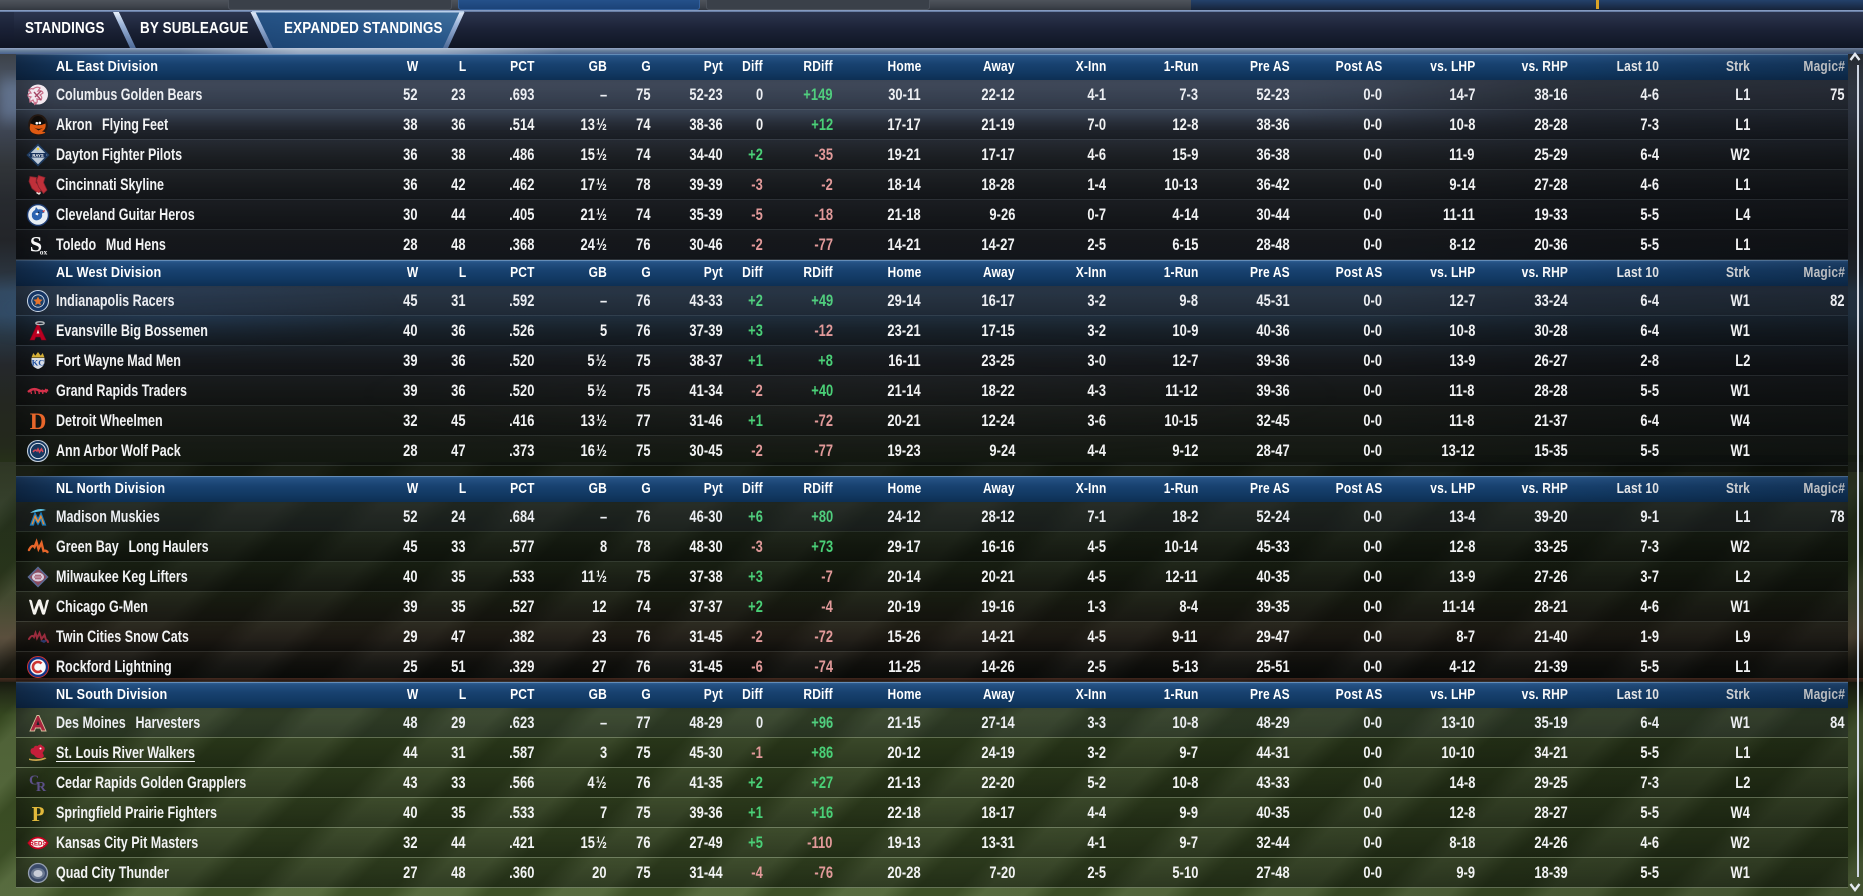 The image size is (1863, 896). I want to click on svg-text: RAYS, so click(37, 155).